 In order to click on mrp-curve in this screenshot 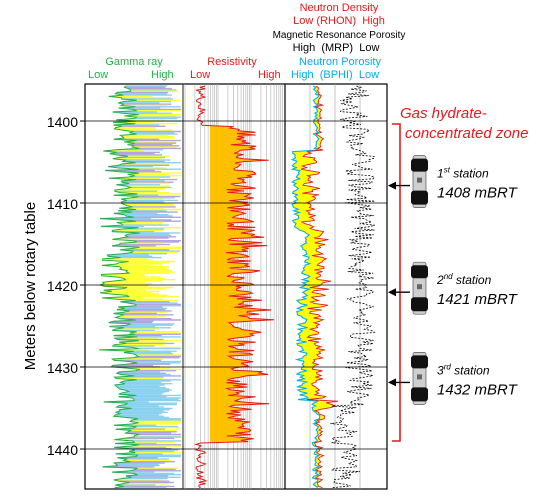, I will do `click(353, 286)`.